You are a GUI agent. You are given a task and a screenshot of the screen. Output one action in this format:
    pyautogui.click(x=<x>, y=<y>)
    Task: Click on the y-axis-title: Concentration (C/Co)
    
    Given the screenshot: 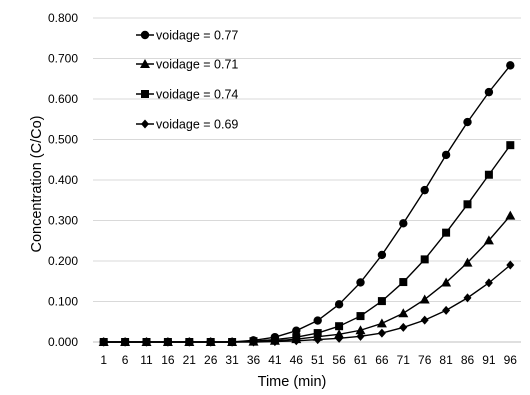 What is the action you would take?
    pyautogui.click(x=37, y=184)
    